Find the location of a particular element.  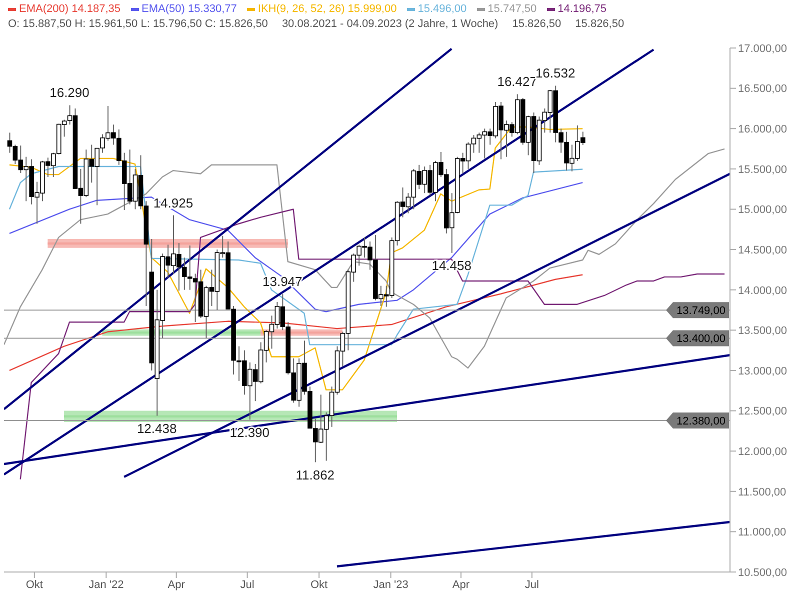

ref-line-label: 12.380,00 is located at coordinates (701, 421).